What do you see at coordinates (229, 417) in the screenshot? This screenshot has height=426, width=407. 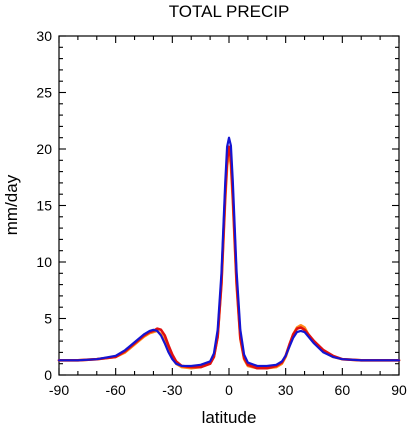 I see `x-axis-label: latitude` at bounding box center [229, 417].